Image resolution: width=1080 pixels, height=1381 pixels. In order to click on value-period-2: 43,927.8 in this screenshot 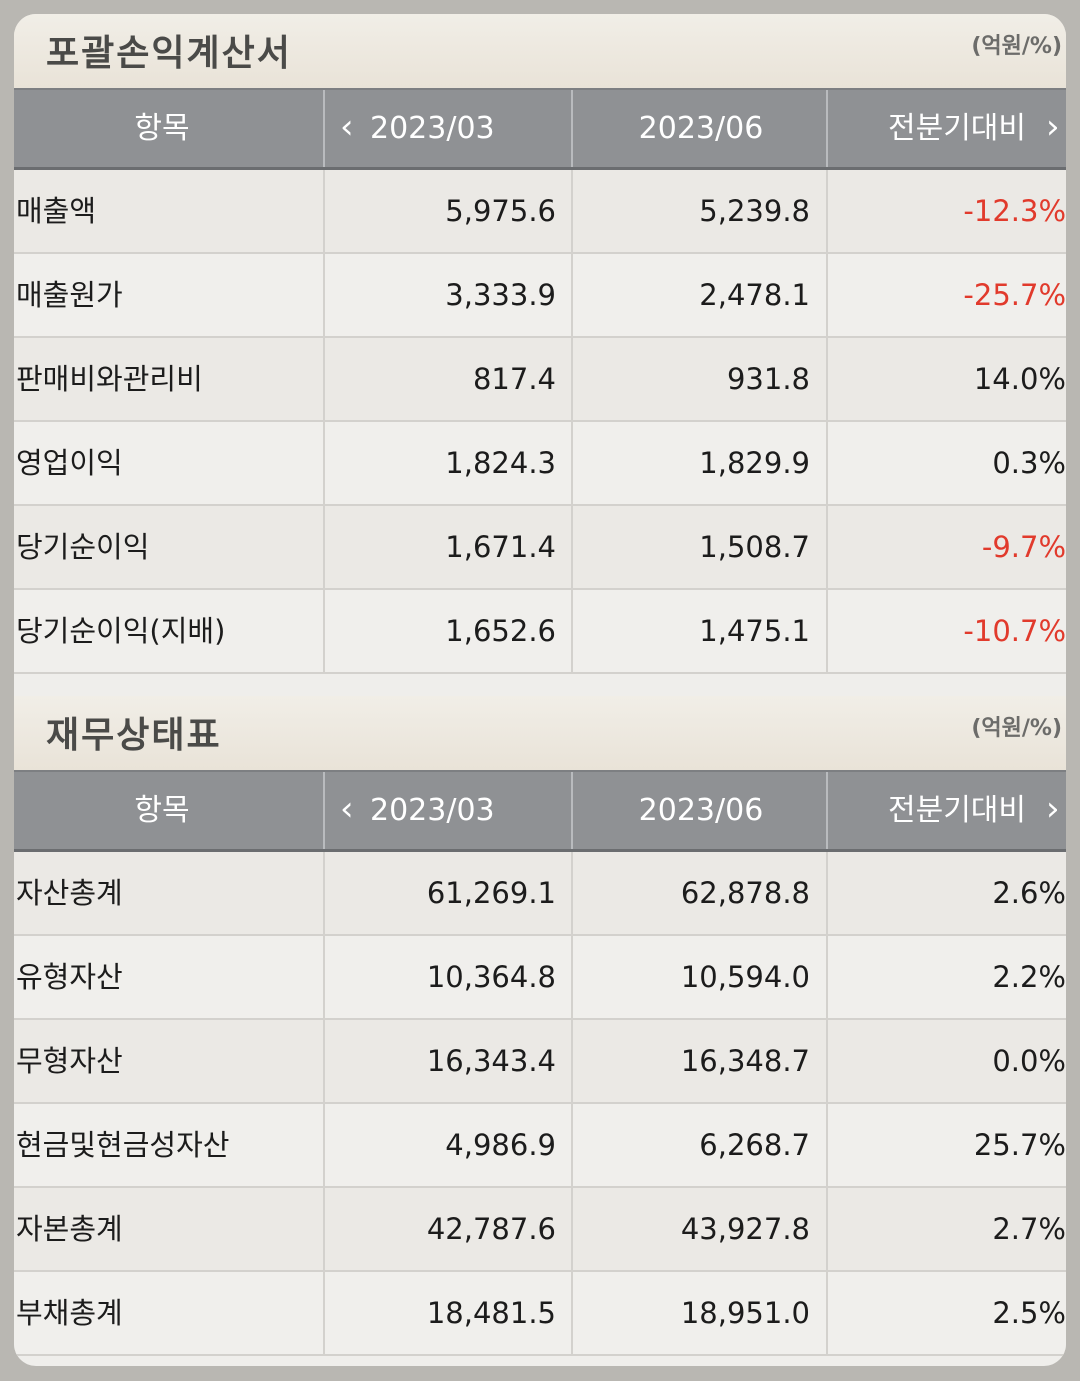, I will do `click(745, 1229)`.